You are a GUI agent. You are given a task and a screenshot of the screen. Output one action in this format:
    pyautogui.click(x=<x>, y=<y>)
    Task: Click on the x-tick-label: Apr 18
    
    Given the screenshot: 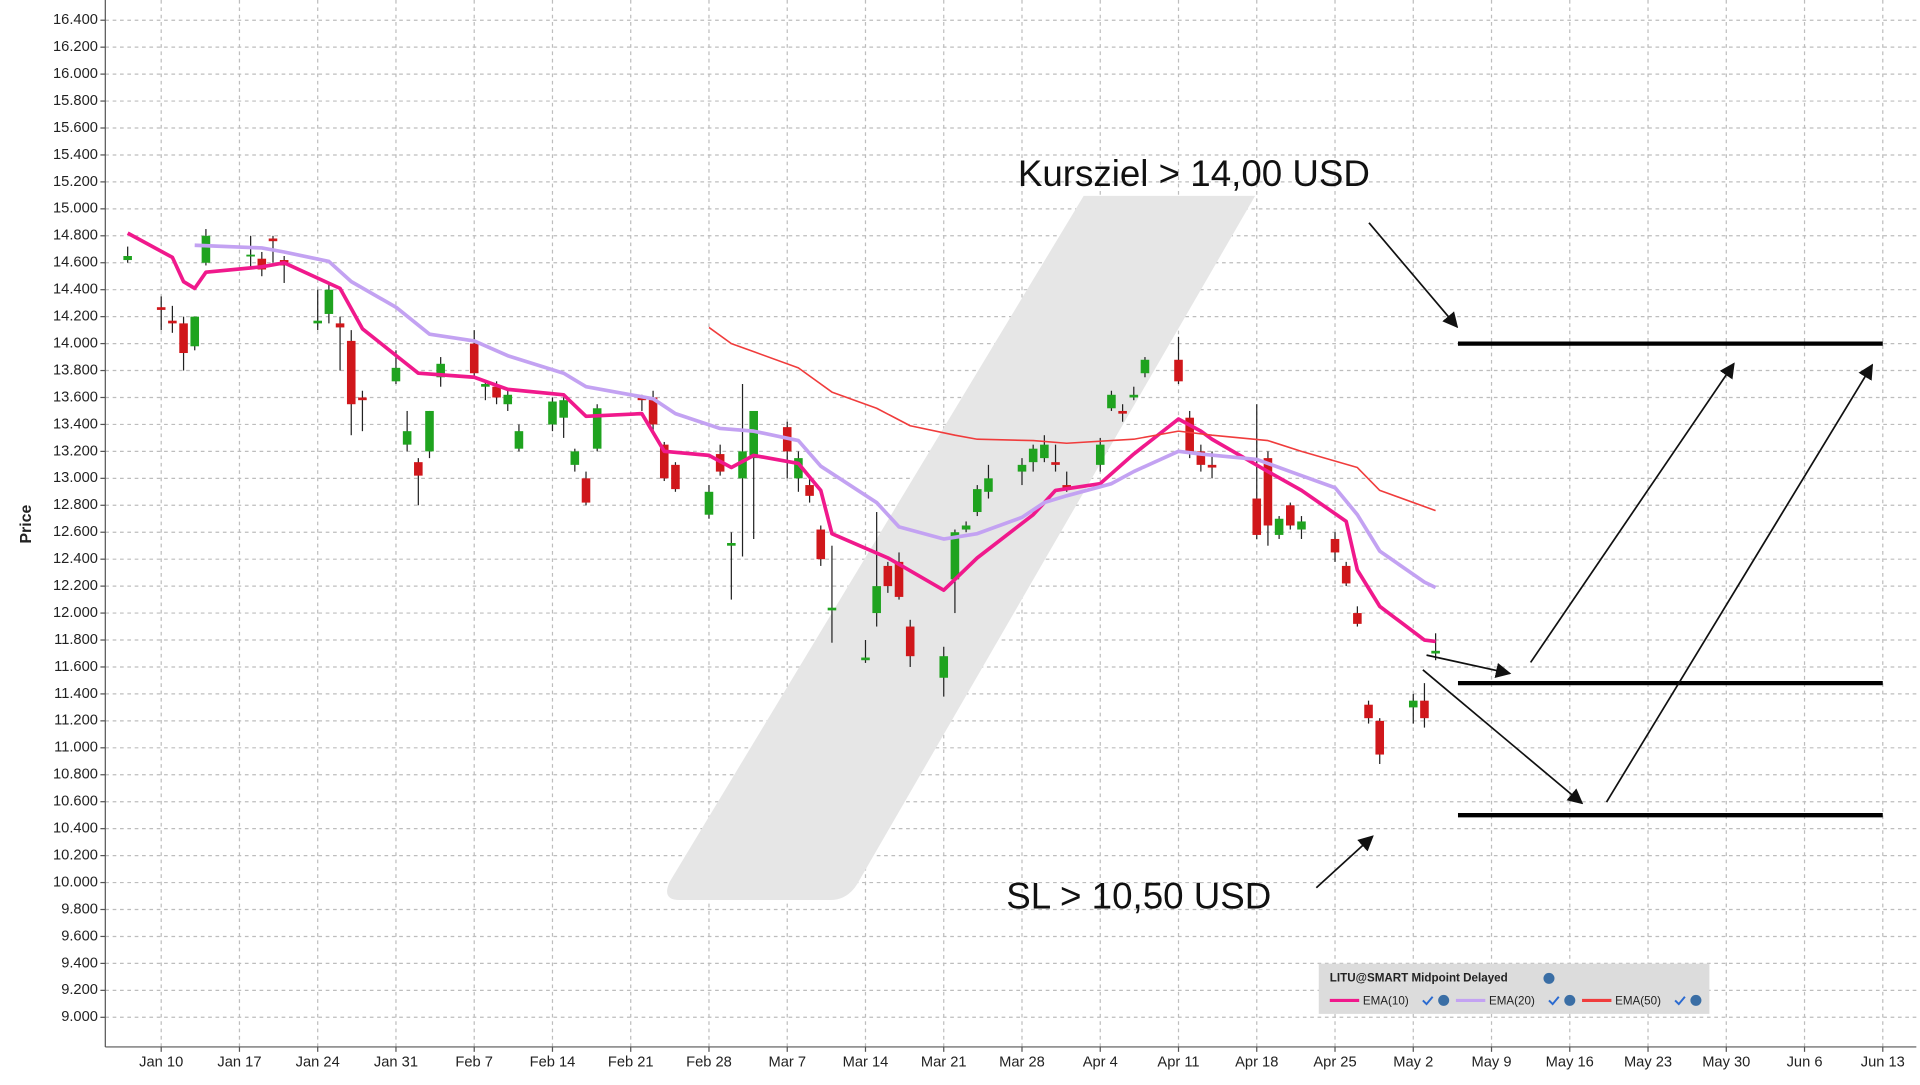 What is the action you would take?
    pyautogui.click(x=1256, y=1063)
    